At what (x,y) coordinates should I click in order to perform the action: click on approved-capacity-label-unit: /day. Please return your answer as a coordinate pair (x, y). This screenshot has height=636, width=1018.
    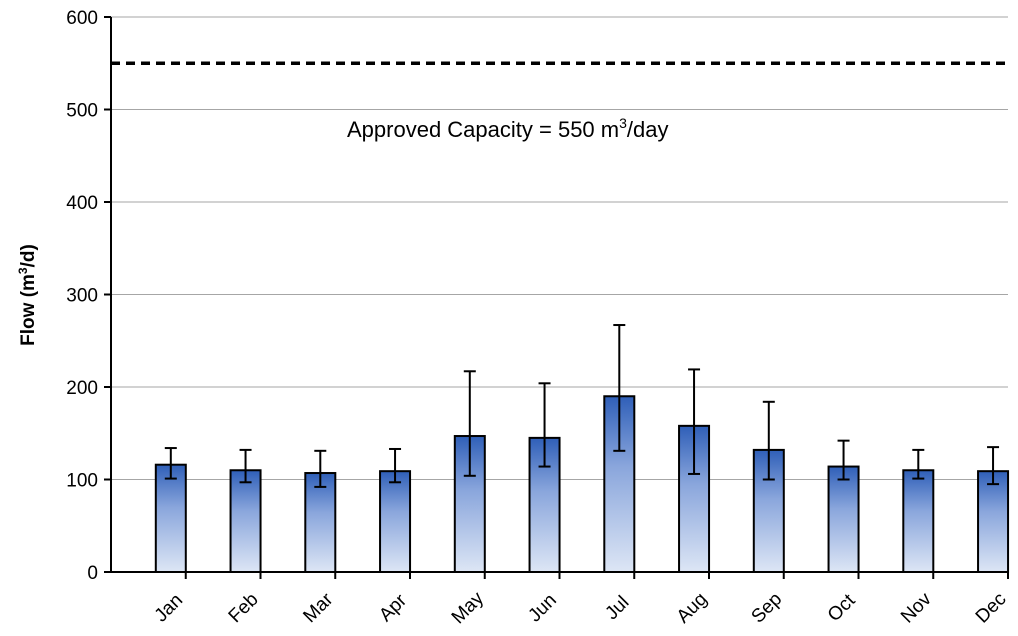
    Looking at the image, I should click on (648, 129).